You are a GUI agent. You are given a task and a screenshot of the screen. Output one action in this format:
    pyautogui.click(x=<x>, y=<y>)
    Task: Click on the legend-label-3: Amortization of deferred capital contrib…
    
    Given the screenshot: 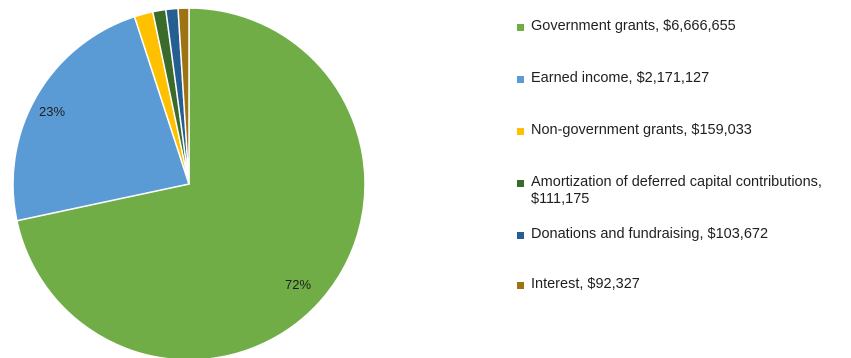 What is the action you would take?
    pyautogui.click(x=676, y=190)
    